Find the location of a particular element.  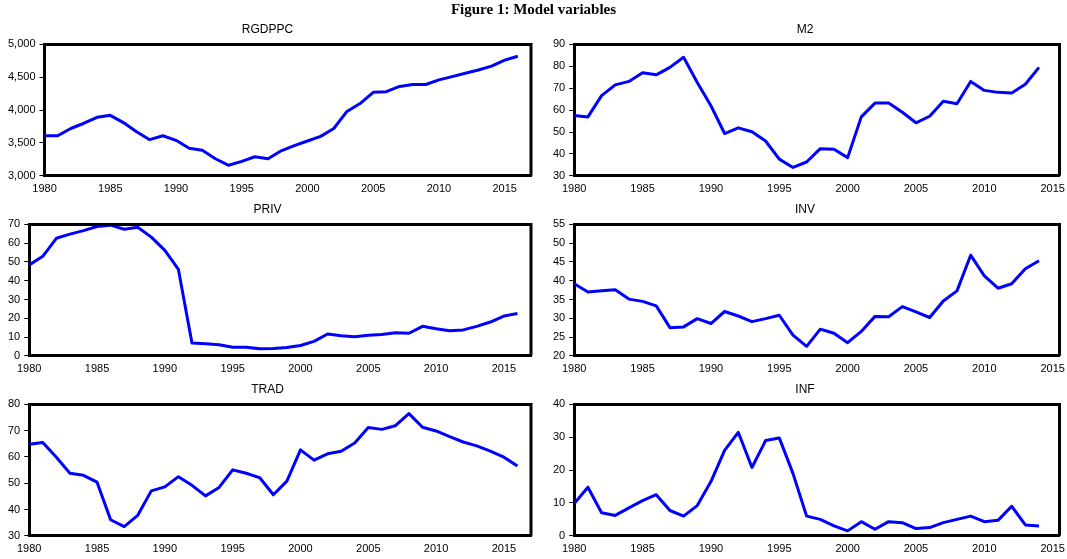

y-tick-label: 45 is located at coordinates (559, 260).